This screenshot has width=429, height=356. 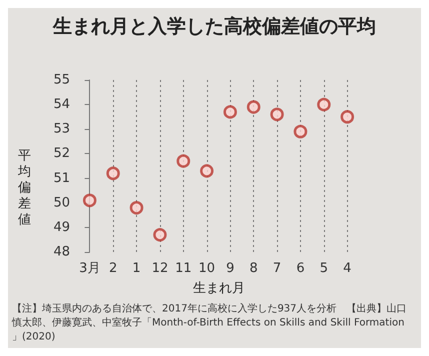 What do you see at coordinates (207, 268) in the screenshot?
I see `x-tick-label: 10` at bounding box center [207, 268].